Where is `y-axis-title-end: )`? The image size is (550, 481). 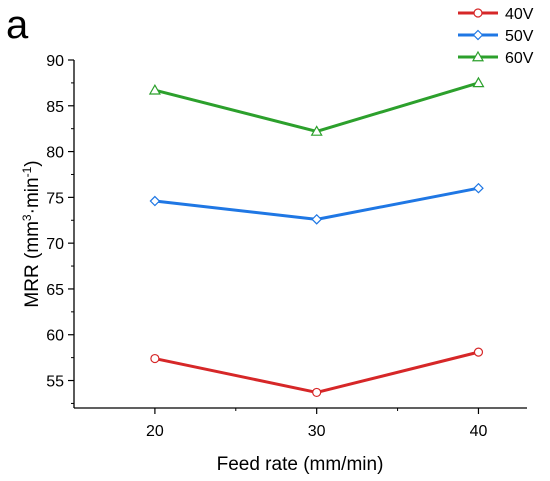 y-axis-title-end: ) is located at coordinates (32, 163).